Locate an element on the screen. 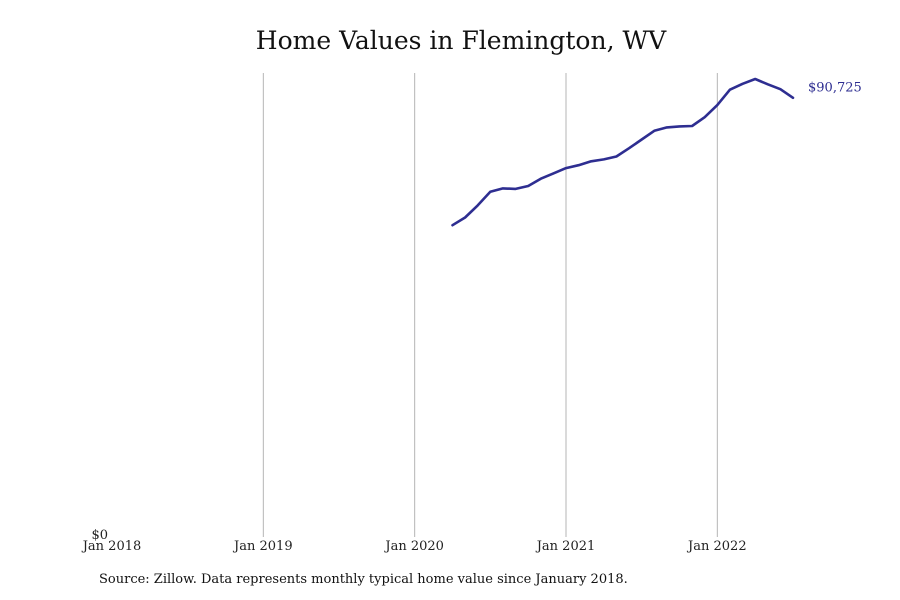 This screenshot has width=900, height=600. x-tick-label: Jan 2018 is located at coordinates (111, 546).